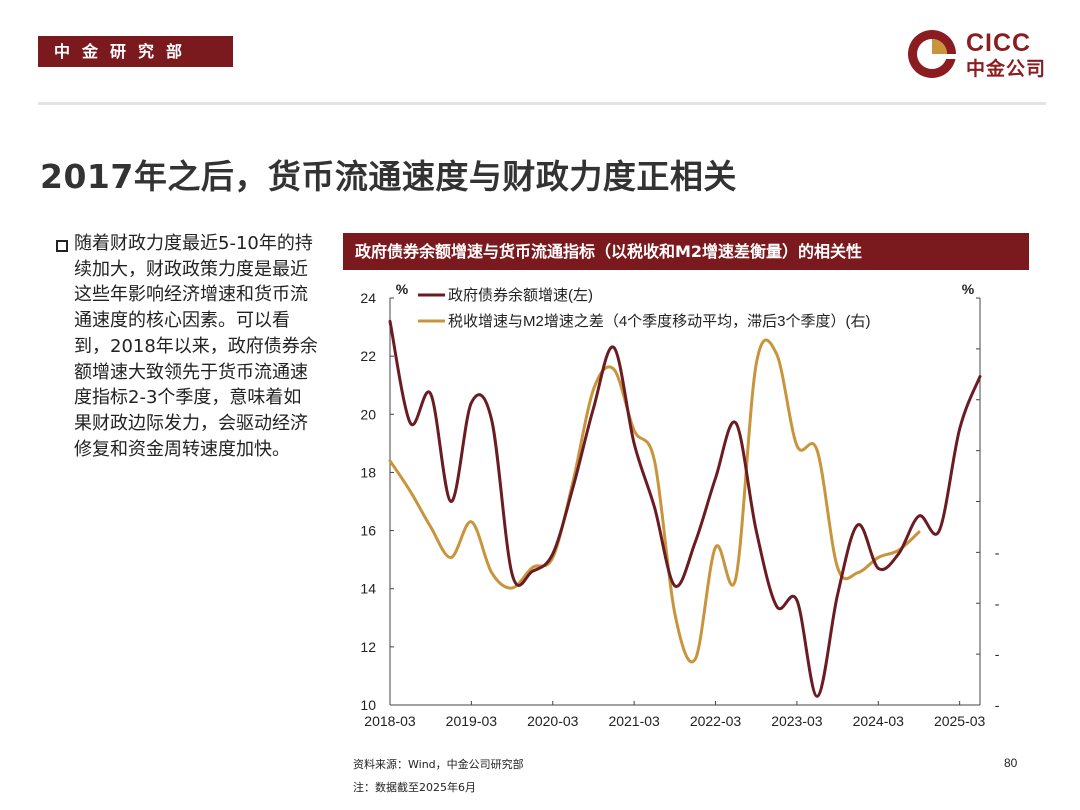  Describe the element at coordinates (659, 321) in the screenshot. I see `legend-label: 税收增速与M2增速之差（4个季度移动平均，滞后3个季度）(右)` at that location.